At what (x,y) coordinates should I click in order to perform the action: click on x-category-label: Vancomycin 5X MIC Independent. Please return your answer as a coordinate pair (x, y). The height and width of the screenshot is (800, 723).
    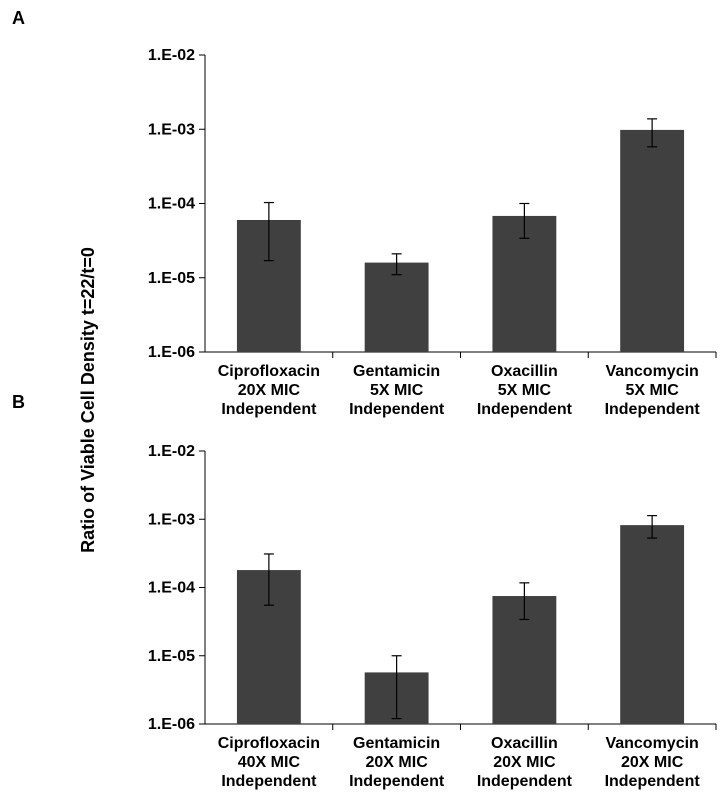
    Looking at the image, I should click on (653, 390).